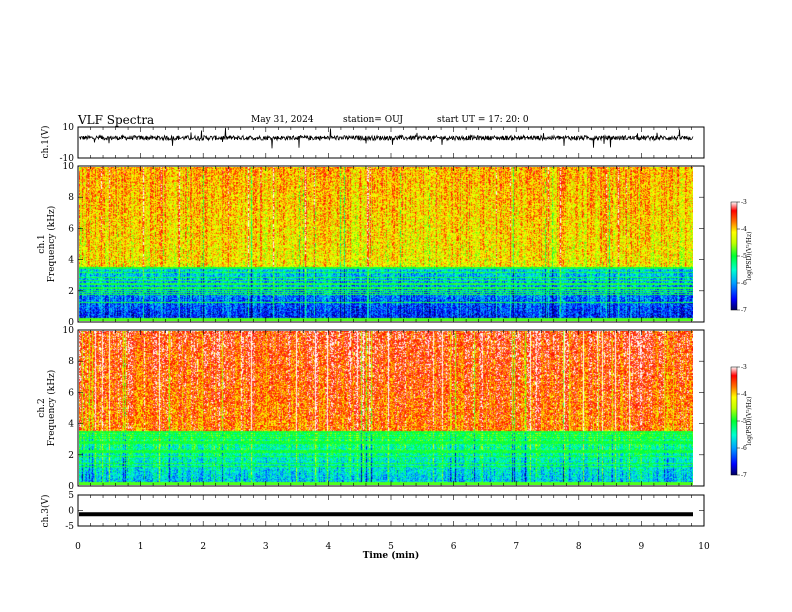  What do you see at coordinates (483, 120) in the screenshot?
I see `header-start-time: start UT = 17: 20: 0` at bounding box center [483, 120].